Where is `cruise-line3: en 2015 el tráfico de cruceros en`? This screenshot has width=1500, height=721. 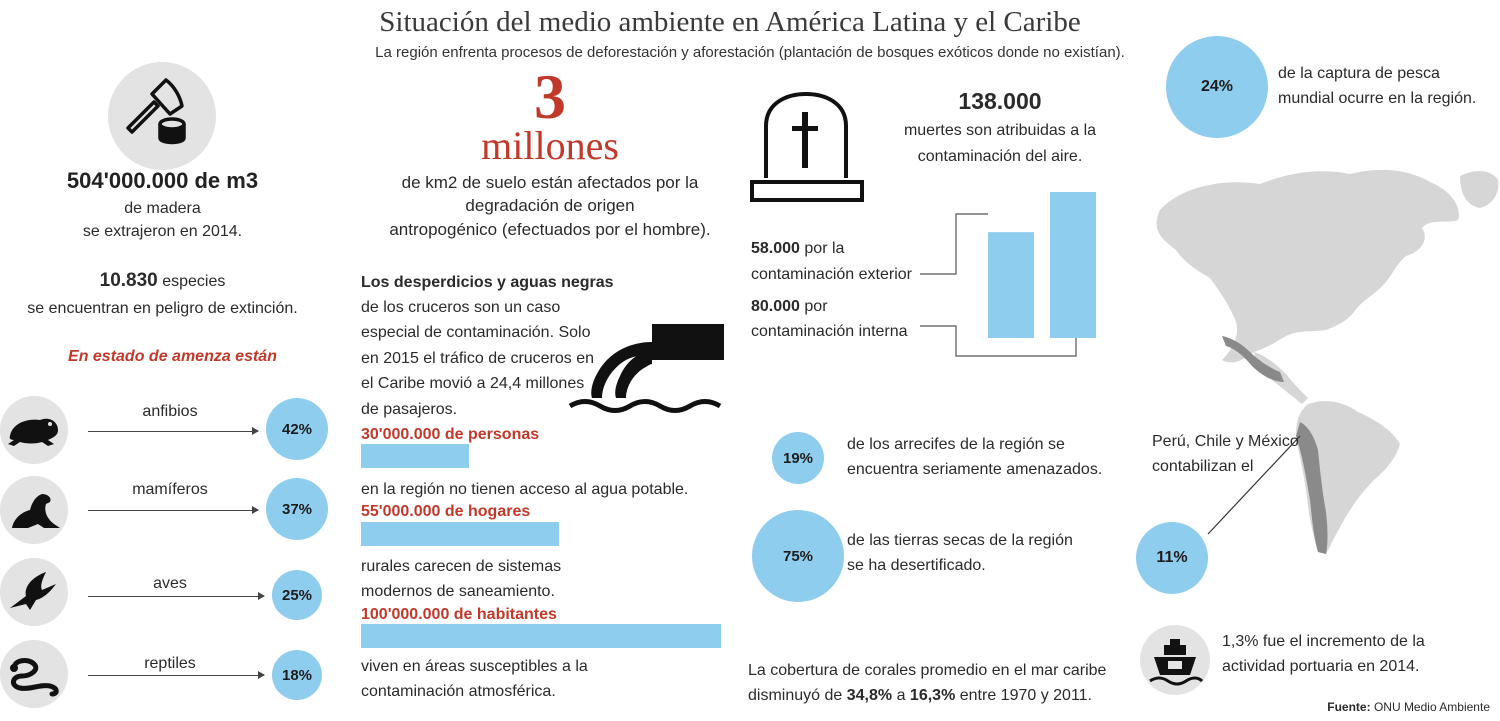
cruise-line3: en 2015 el tráfico de cruceros en is located at coordinates (478, 358).